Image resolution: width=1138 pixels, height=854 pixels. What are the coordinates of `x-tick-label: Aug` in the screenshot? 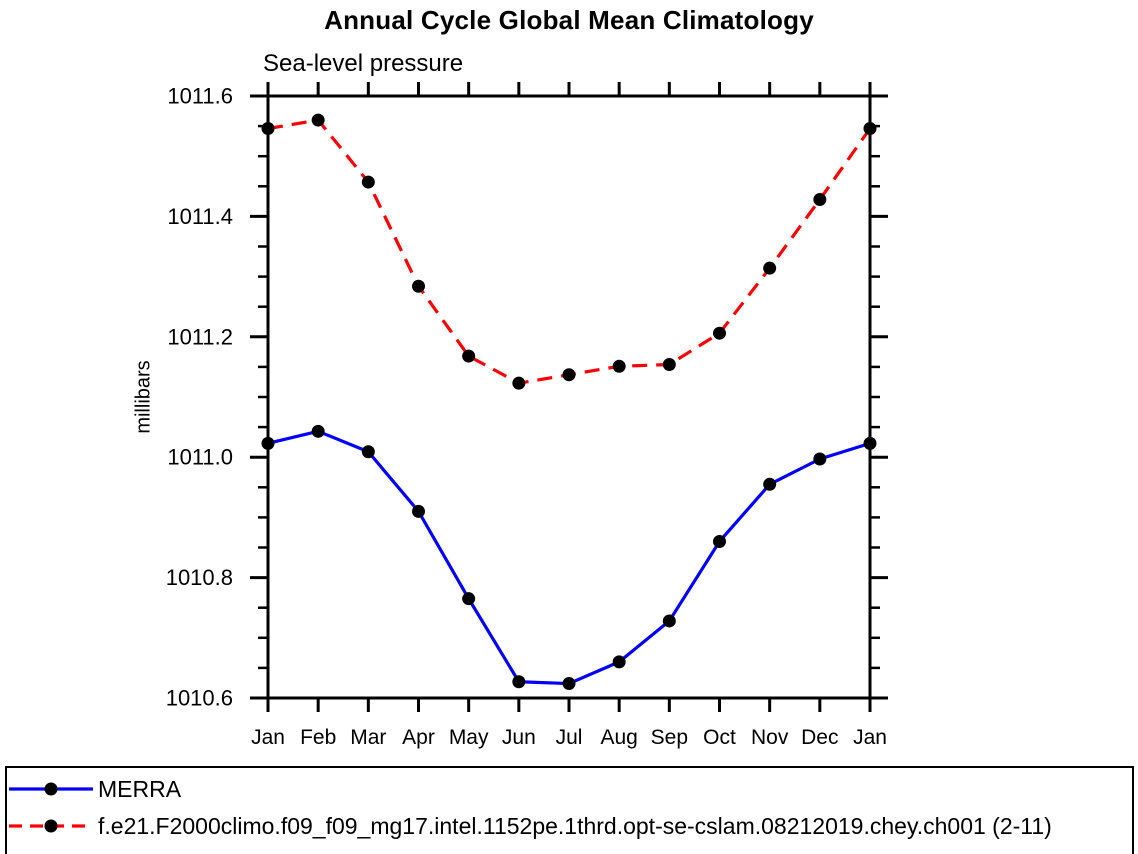 It's located at (618, 737).